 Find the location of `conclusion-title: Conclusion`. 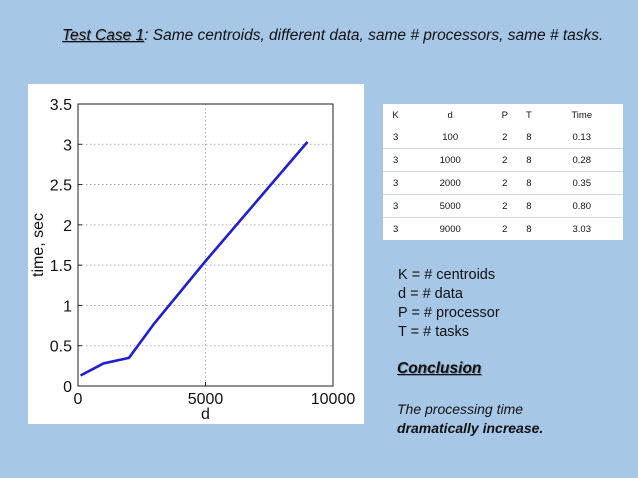

conclusion-title: Conclusion is located at coordinates (439, 368).